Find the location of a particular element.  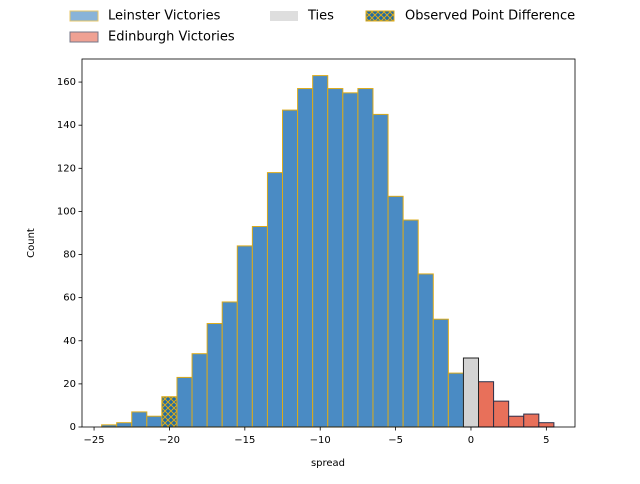

y-tick-label: 120 is located at coordinates (66, 168).